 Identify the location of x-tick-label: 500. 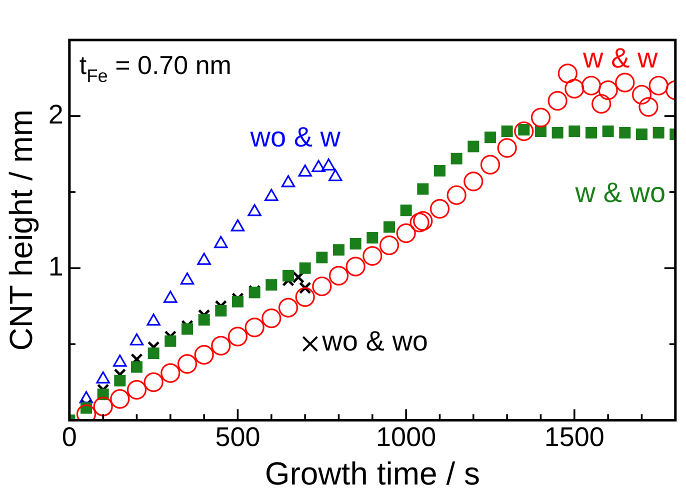
(237, 437).